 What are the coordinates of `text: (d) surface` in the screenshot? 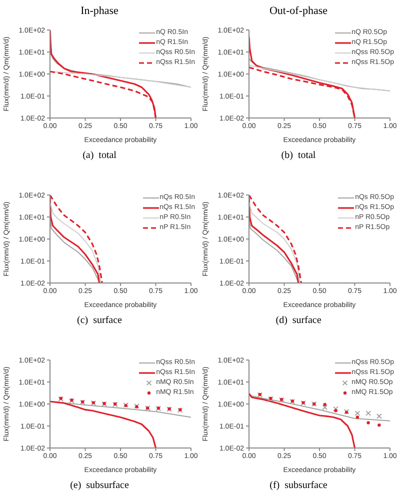 It's located at (298, 320).